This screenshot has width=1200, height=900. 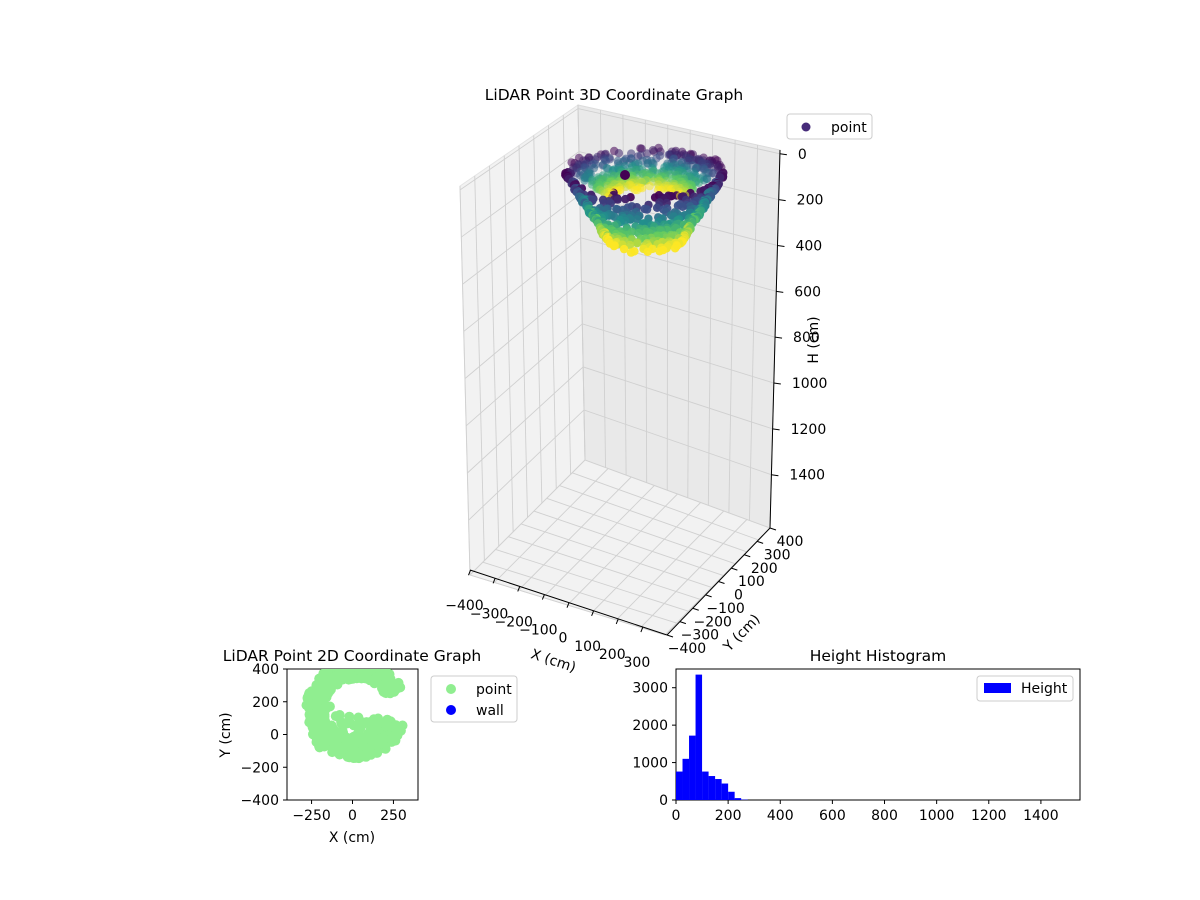 I want to click on scatter-2d-points, so click(x=354, y=716).